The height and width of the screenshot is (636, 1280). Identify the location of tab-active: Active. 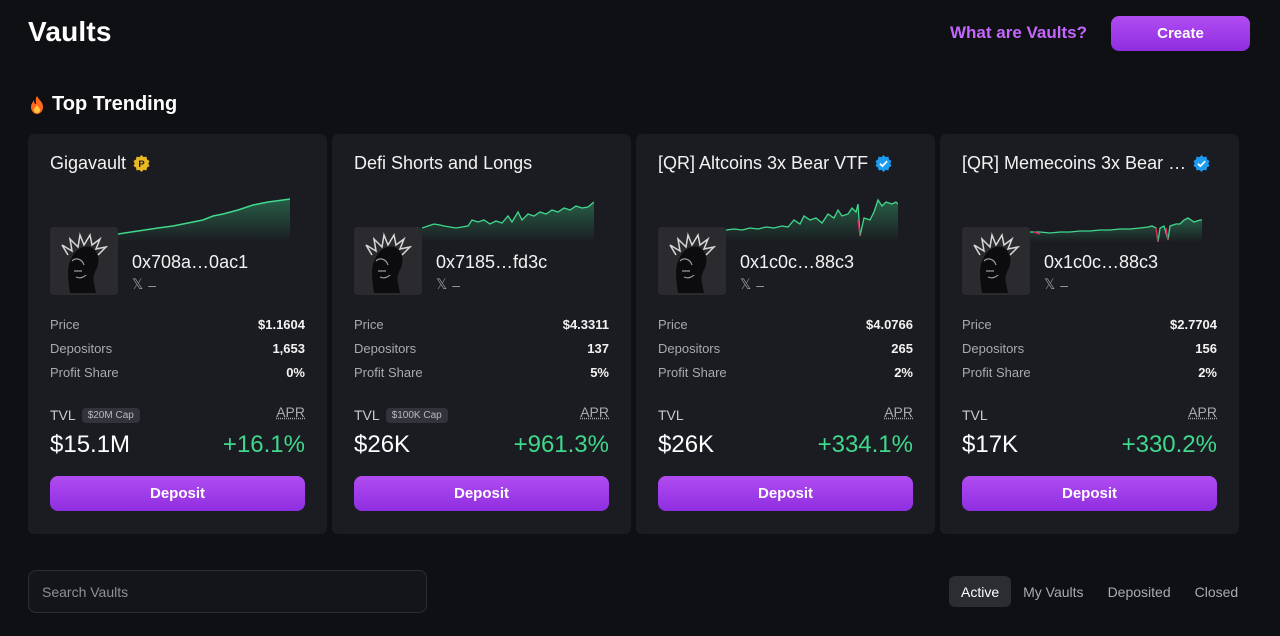
(980, 591).